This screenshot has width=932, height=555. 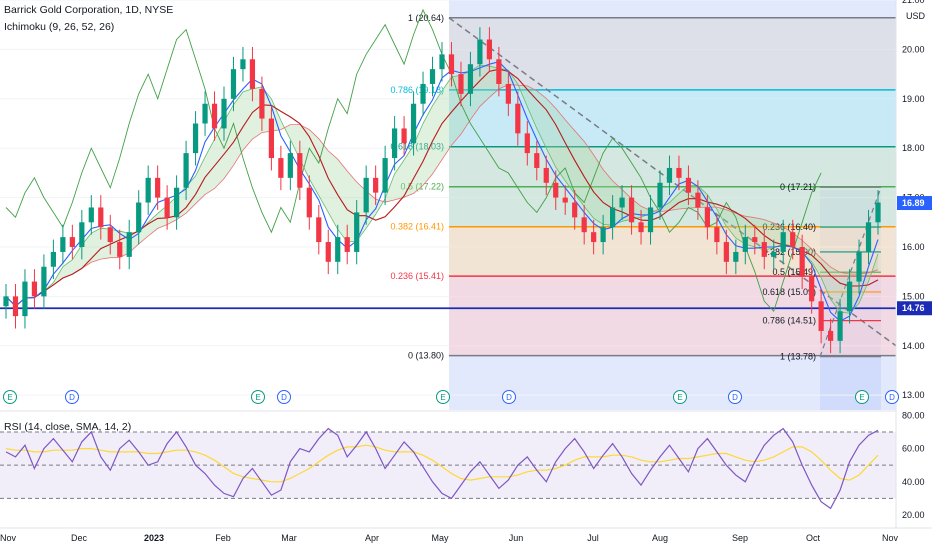 What do you see at coordinates (417, 276) in the screenshot?
I see `fib-level-label: 0.236 (15.41)` at bounding box center [417, 276].